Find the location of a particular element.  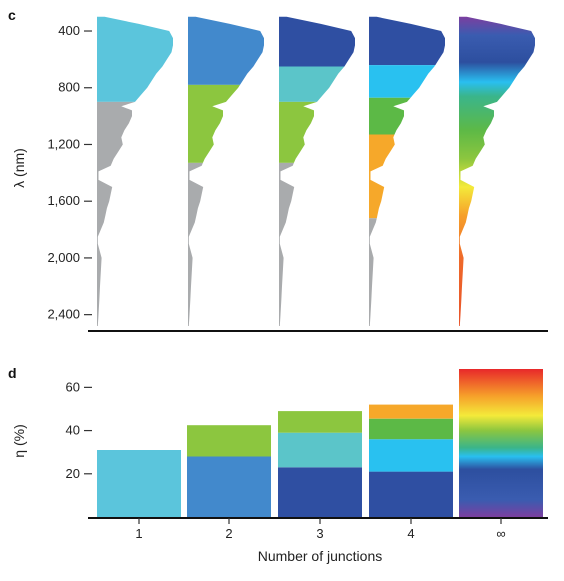

panel-c-label: c is located at coordinates (12, 15).